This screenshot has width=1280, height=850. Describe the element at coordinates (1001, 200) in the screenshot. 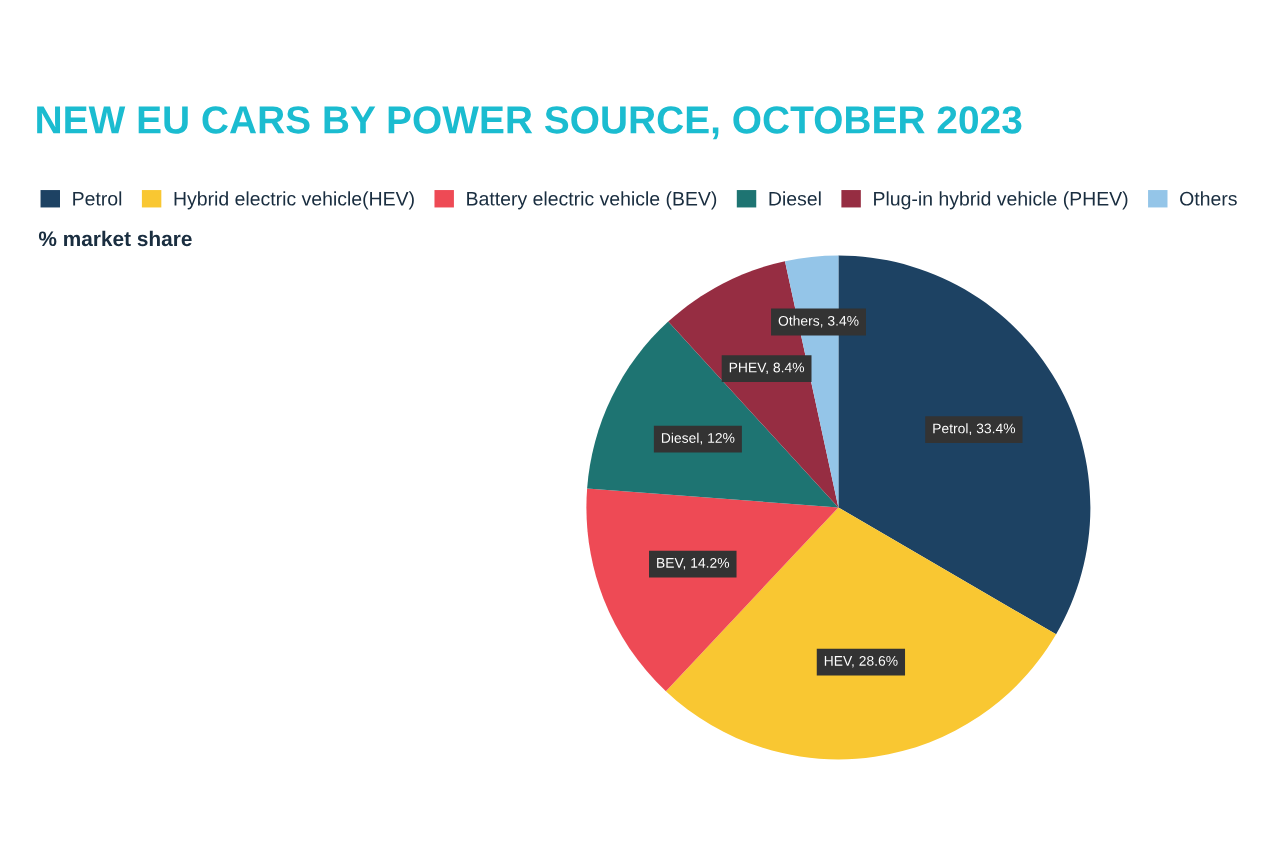

I see `legend-label: Plug-in hybrid vehicle (PHEV)` at that location.